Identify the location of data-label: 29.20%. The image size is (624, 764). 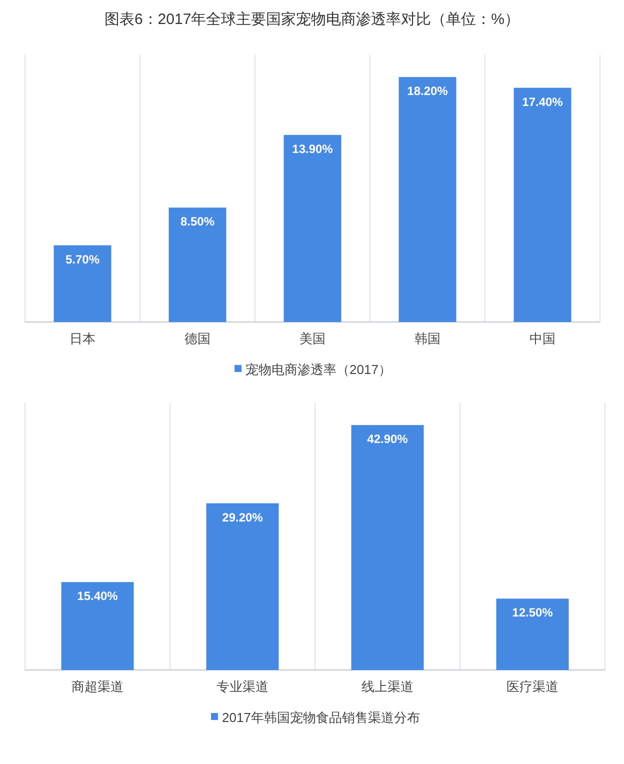
(243, 517).